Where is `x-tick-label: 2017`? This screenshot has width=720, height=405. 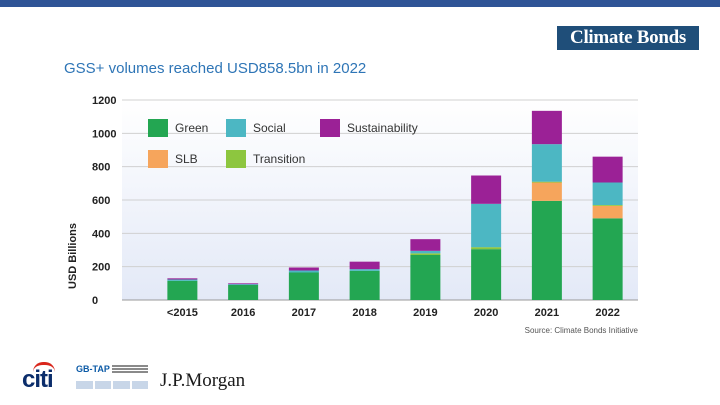 x-tick-label: 2017 is located at coordinates (304, 313).